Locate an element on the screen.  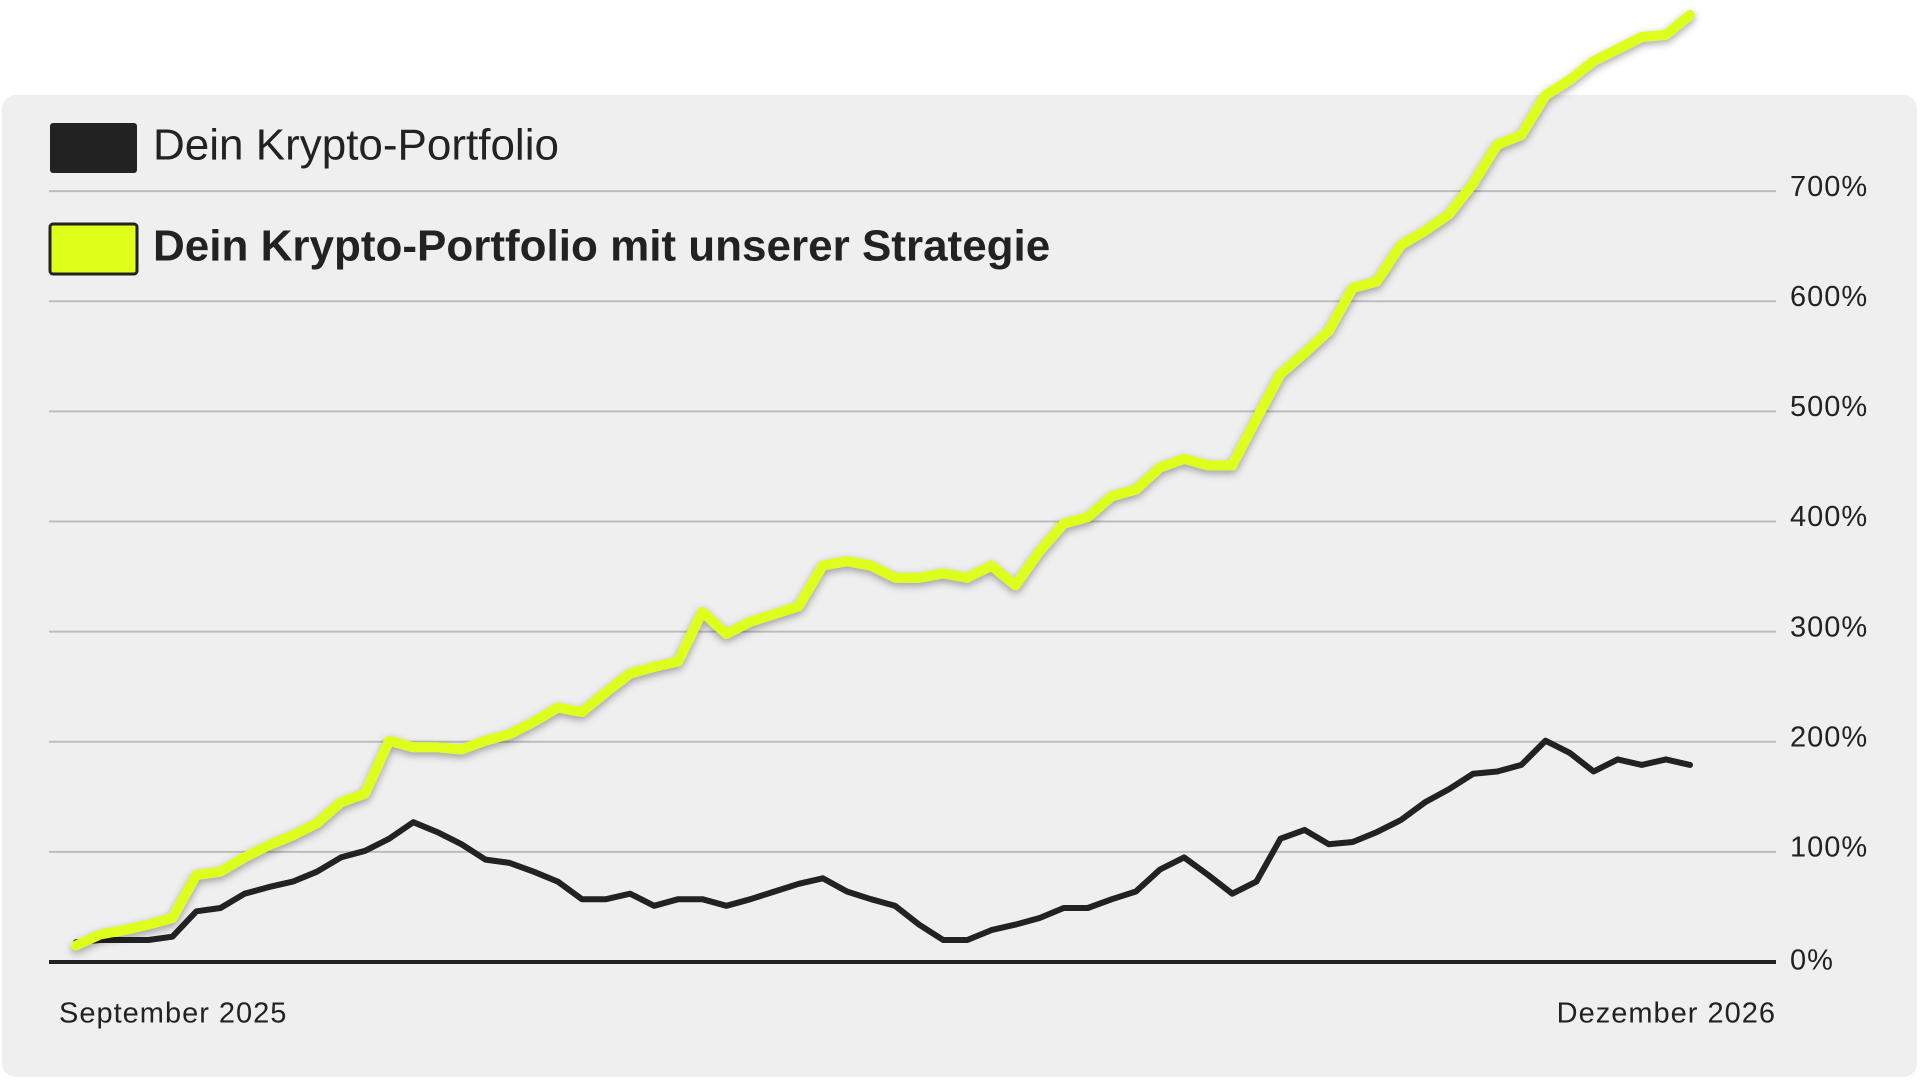
y-tick-label: 300% is located at coordinates (1829, 627).